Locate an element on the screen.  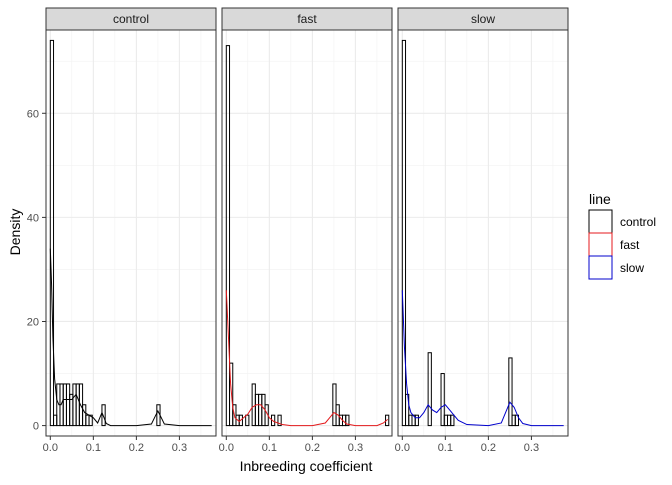
y-tick-label: 0 is located at coordinates (36, 427).